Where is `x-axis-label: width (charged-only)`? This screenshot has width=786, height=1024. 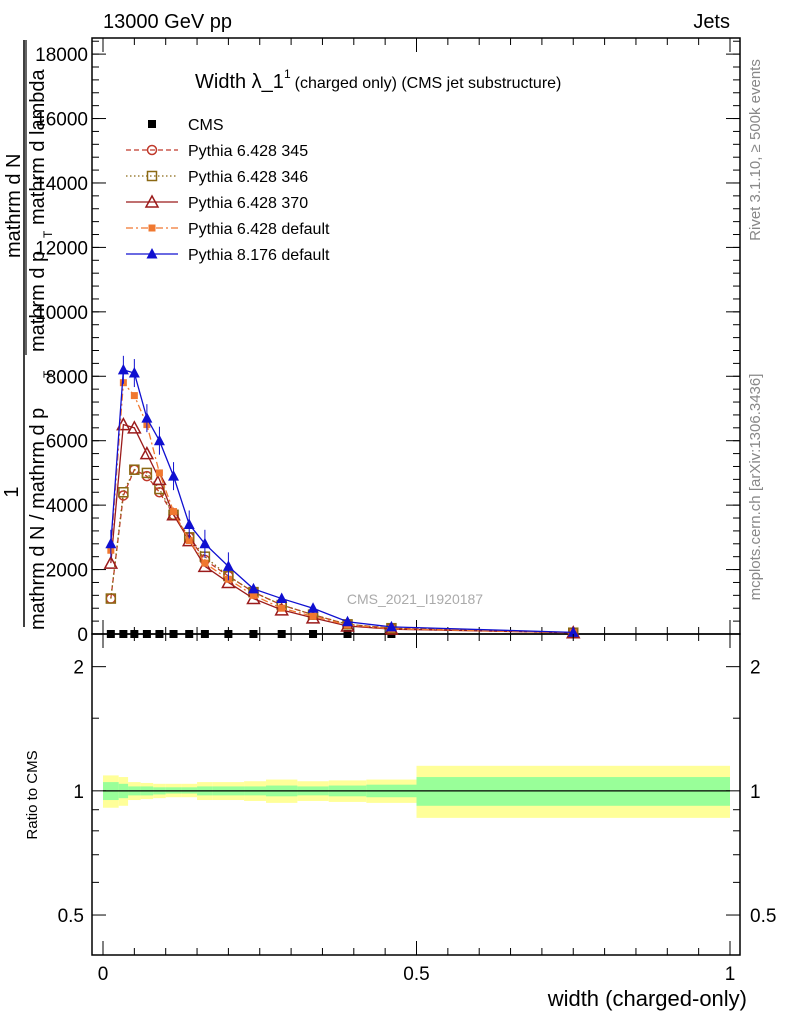
x-axis-label: width (charged-only) is located at coordinates (647, 998).